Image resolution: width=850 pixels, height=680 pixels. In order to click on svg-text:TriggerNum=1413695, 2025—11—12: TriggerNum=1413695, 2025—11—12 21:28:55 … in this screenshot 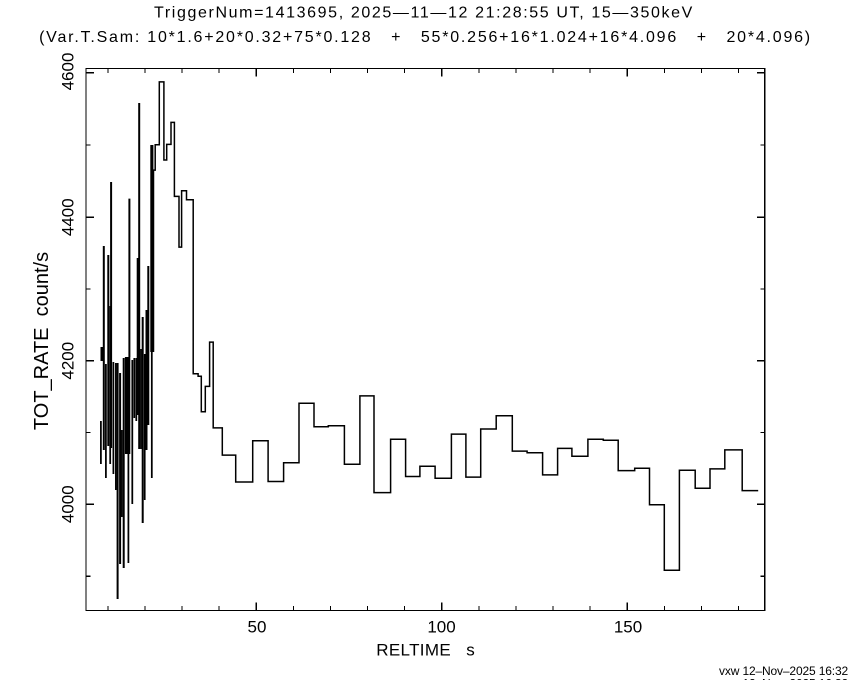, I will do `click(424, 13)`.